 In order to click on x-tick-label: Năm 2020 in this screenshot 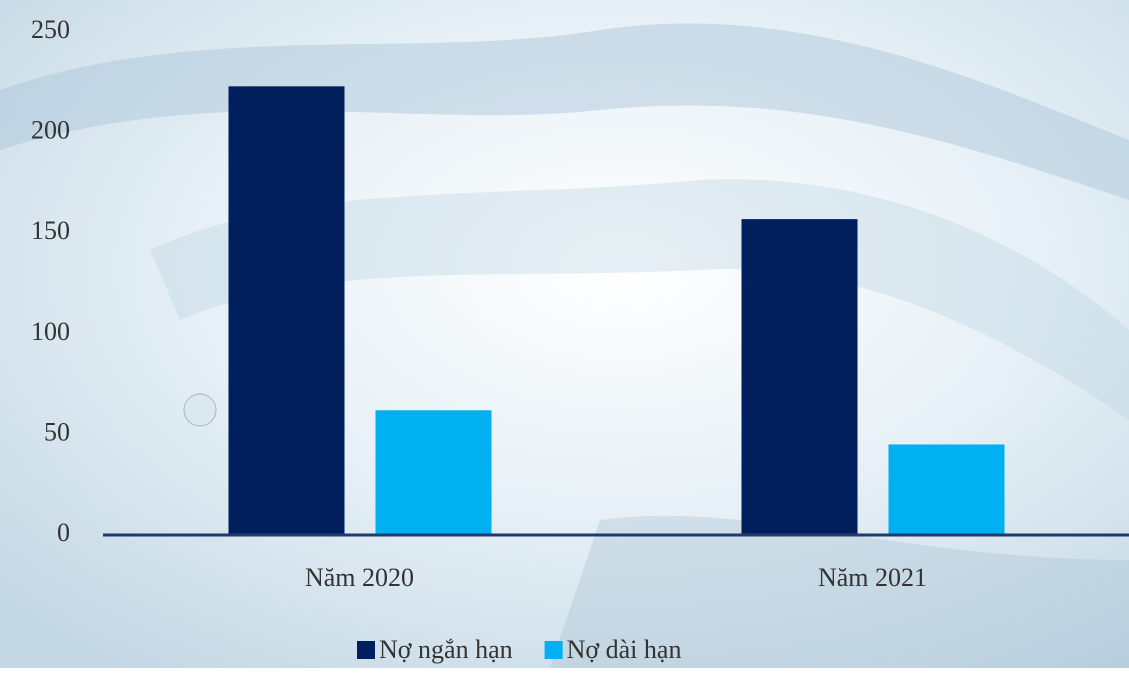, I will do `click(359, 577)`.